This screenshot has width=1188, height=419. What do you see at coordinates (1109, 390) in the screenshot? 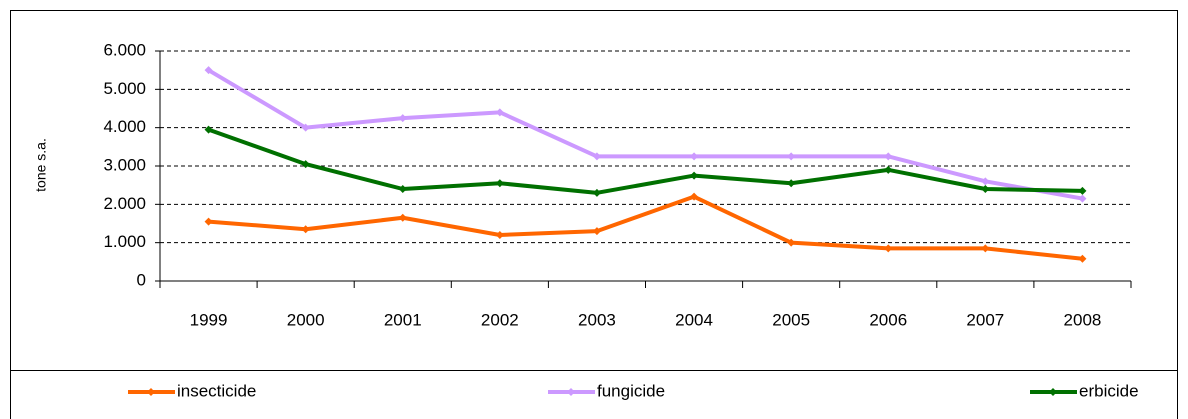
I see `legend-label: erbicide` at bounding box center [1109, 390].